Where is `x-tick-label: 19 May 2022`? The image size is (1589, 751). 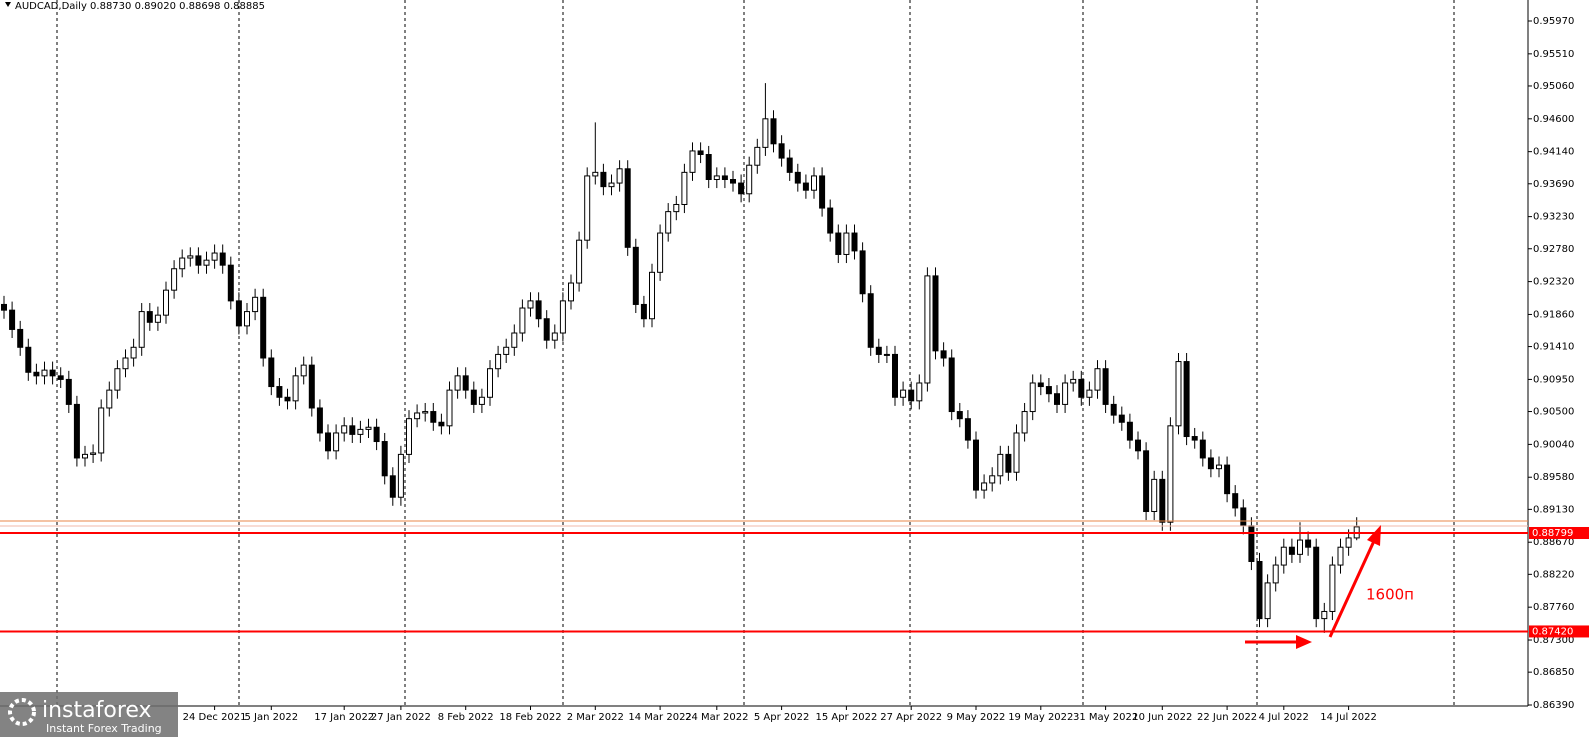
x-tick-label: 19 May 2022 is located at coordinates (1040, 717).